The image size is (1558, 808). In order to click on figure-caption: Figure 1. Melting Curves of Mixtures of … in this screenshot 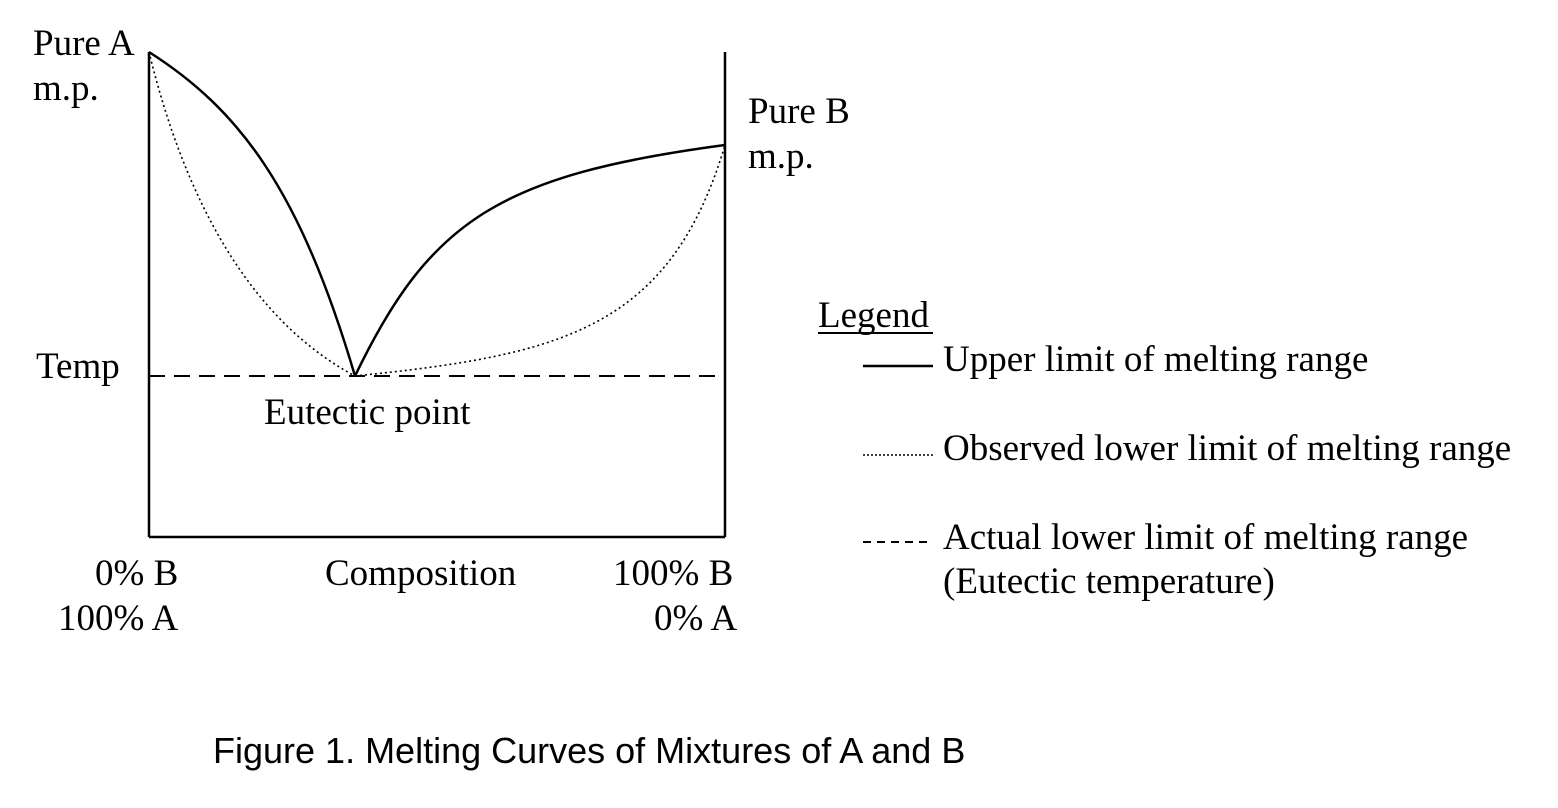, I will do `click(589, 750)`.